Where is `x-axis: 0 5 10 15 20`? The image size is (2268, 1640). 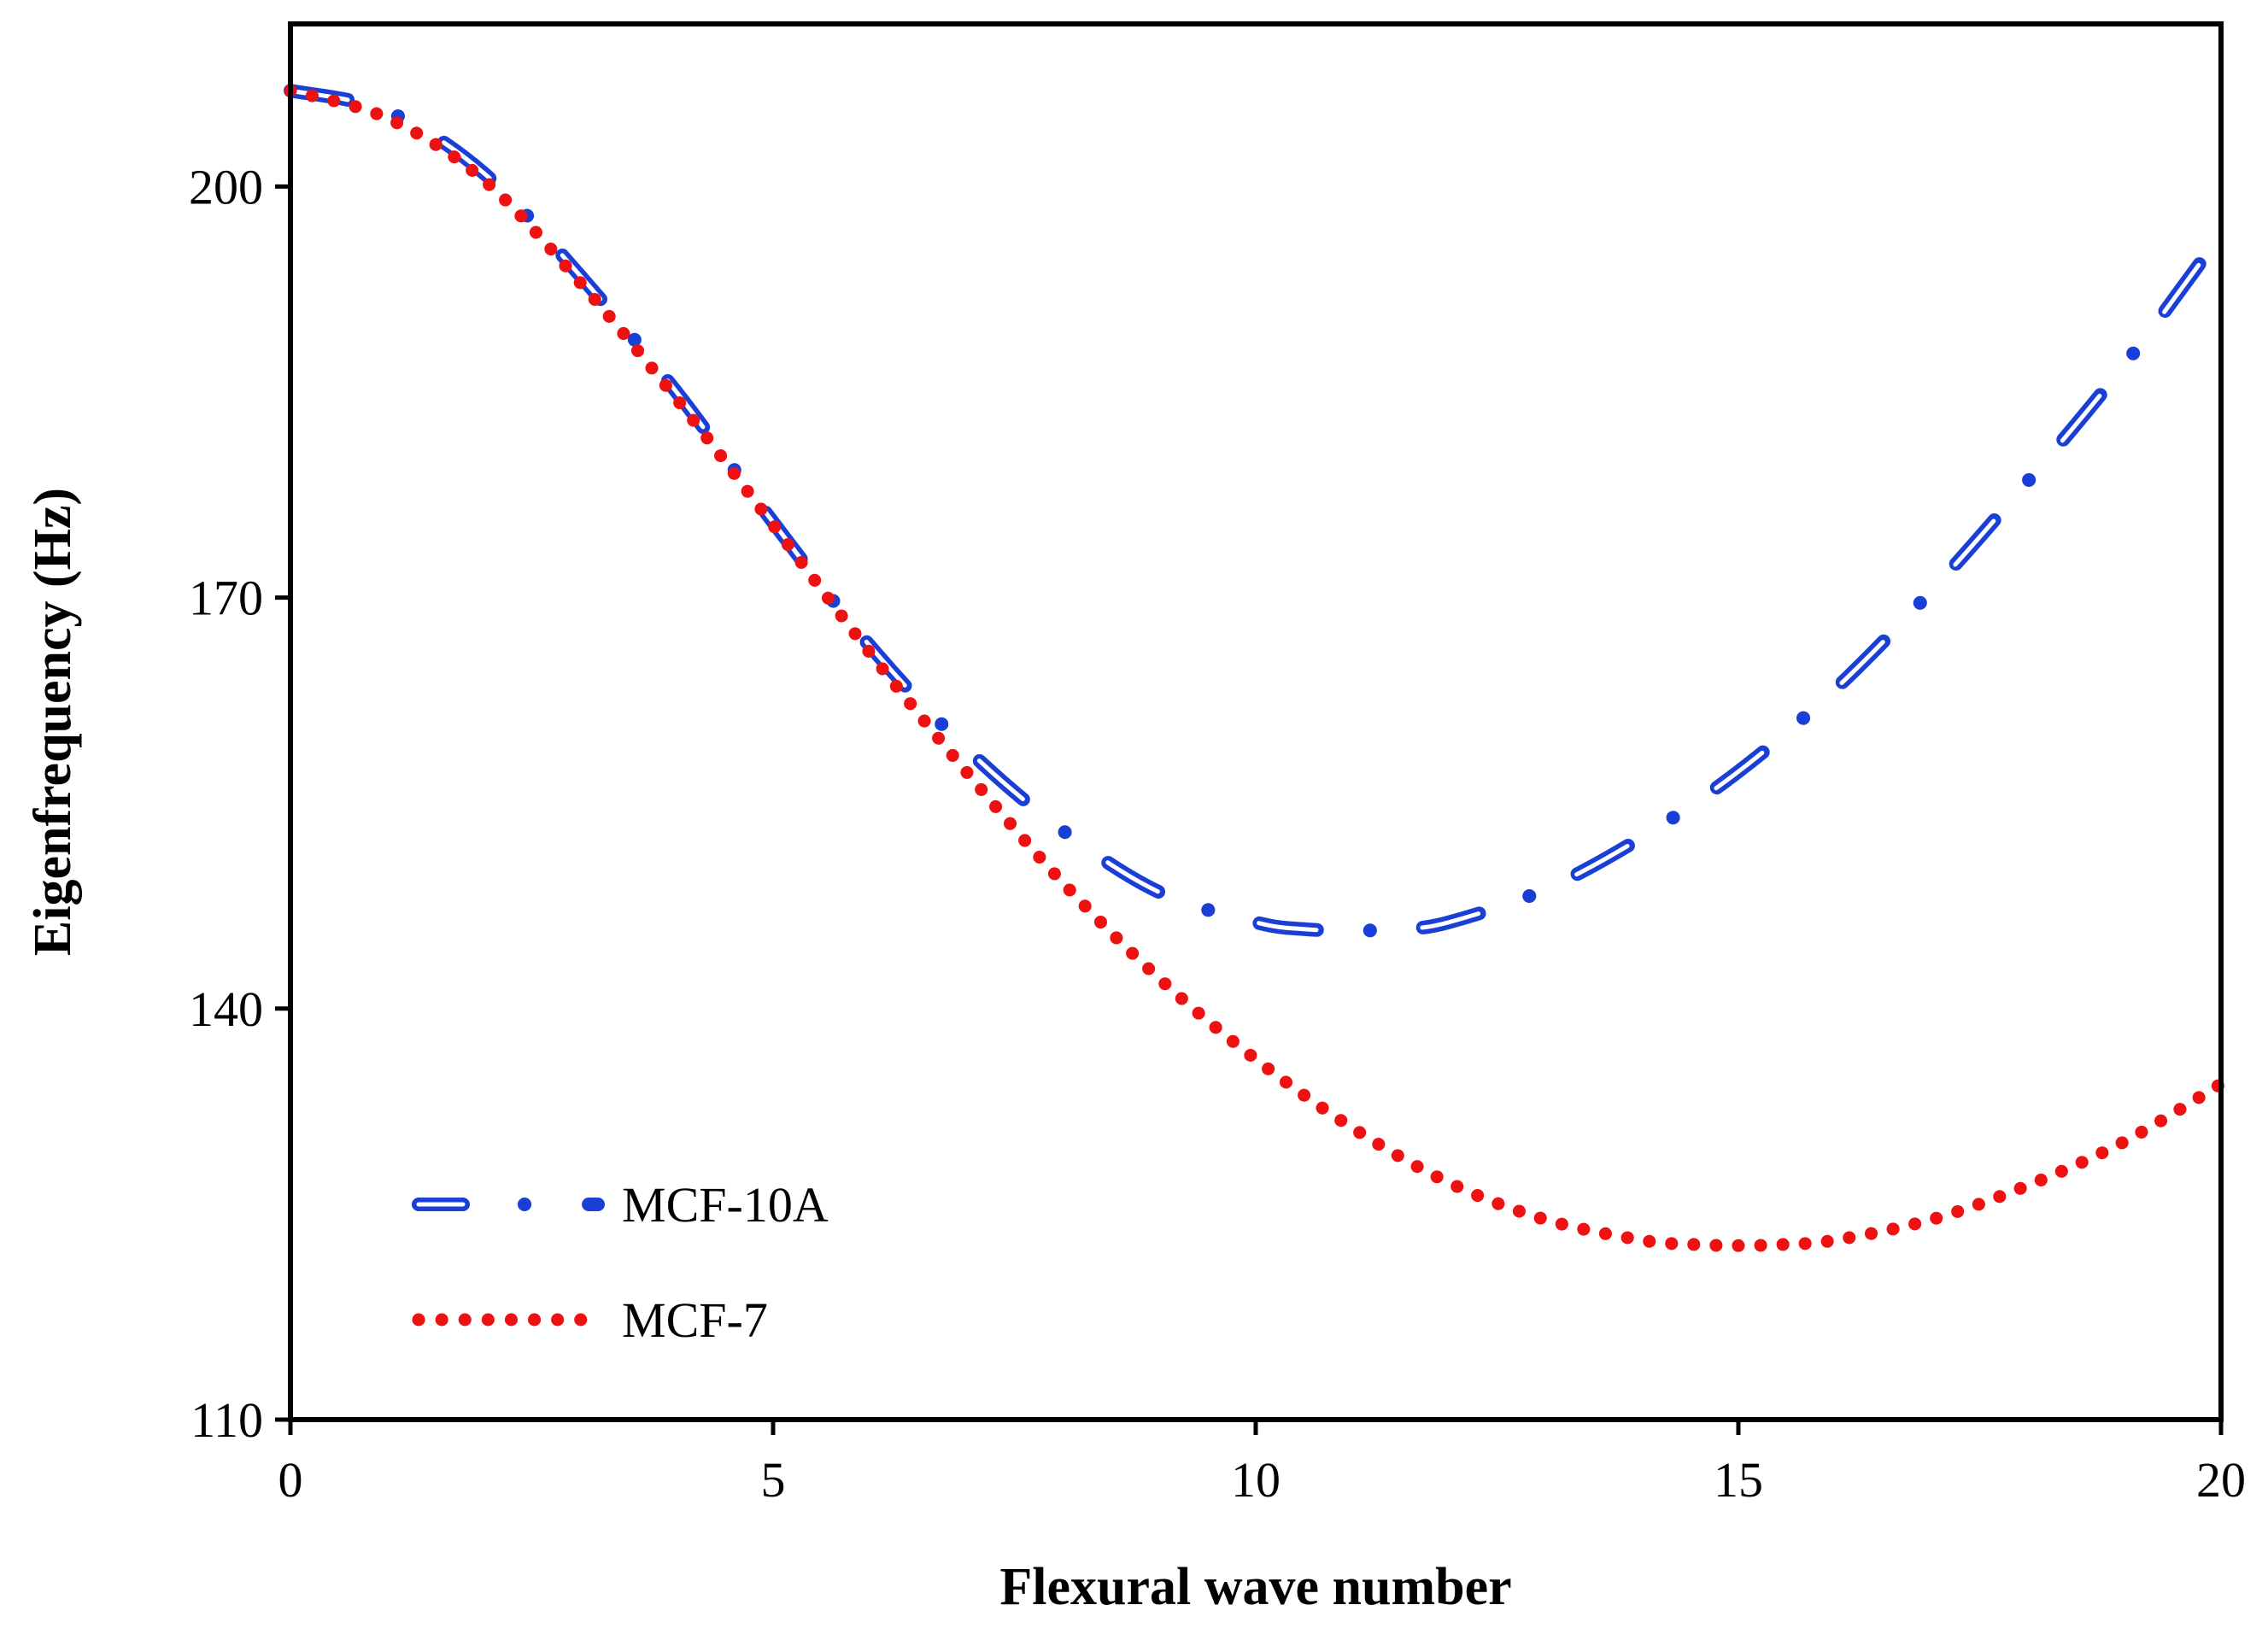 x-axis: 0 5 10 15 20 is located at coordinates (1262, 1464).